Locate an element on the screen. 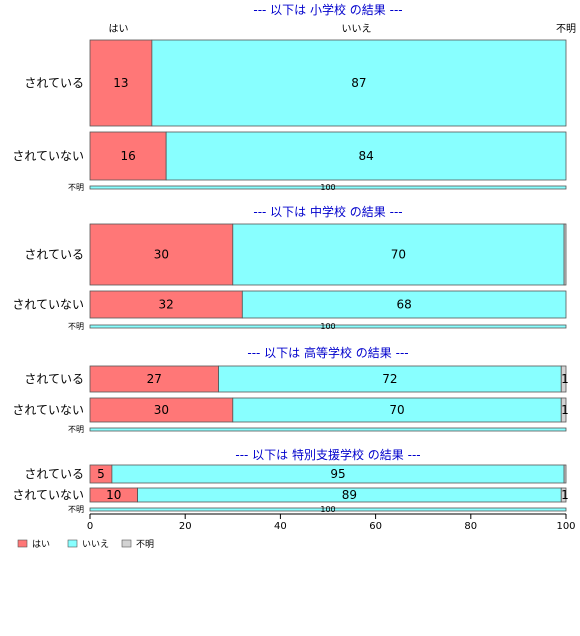 The image size is (580, 636). x-tick-label: 0 is located at coordinates (90, 526).